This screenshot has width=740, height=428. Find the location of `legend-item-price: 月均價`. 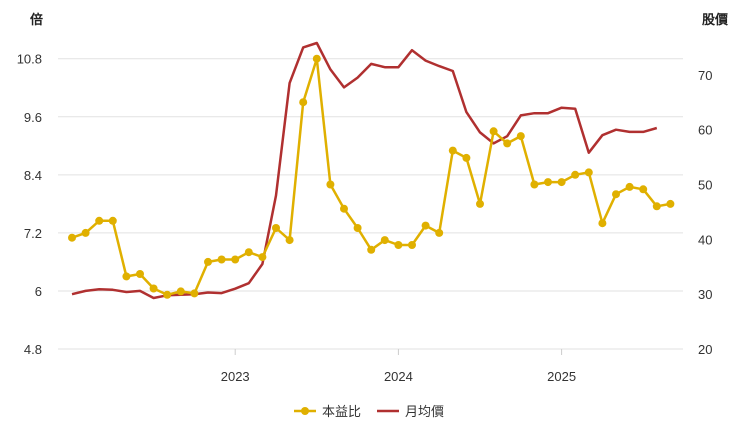

legend-item-price: 月均價 is located at coordinates (410, 412).